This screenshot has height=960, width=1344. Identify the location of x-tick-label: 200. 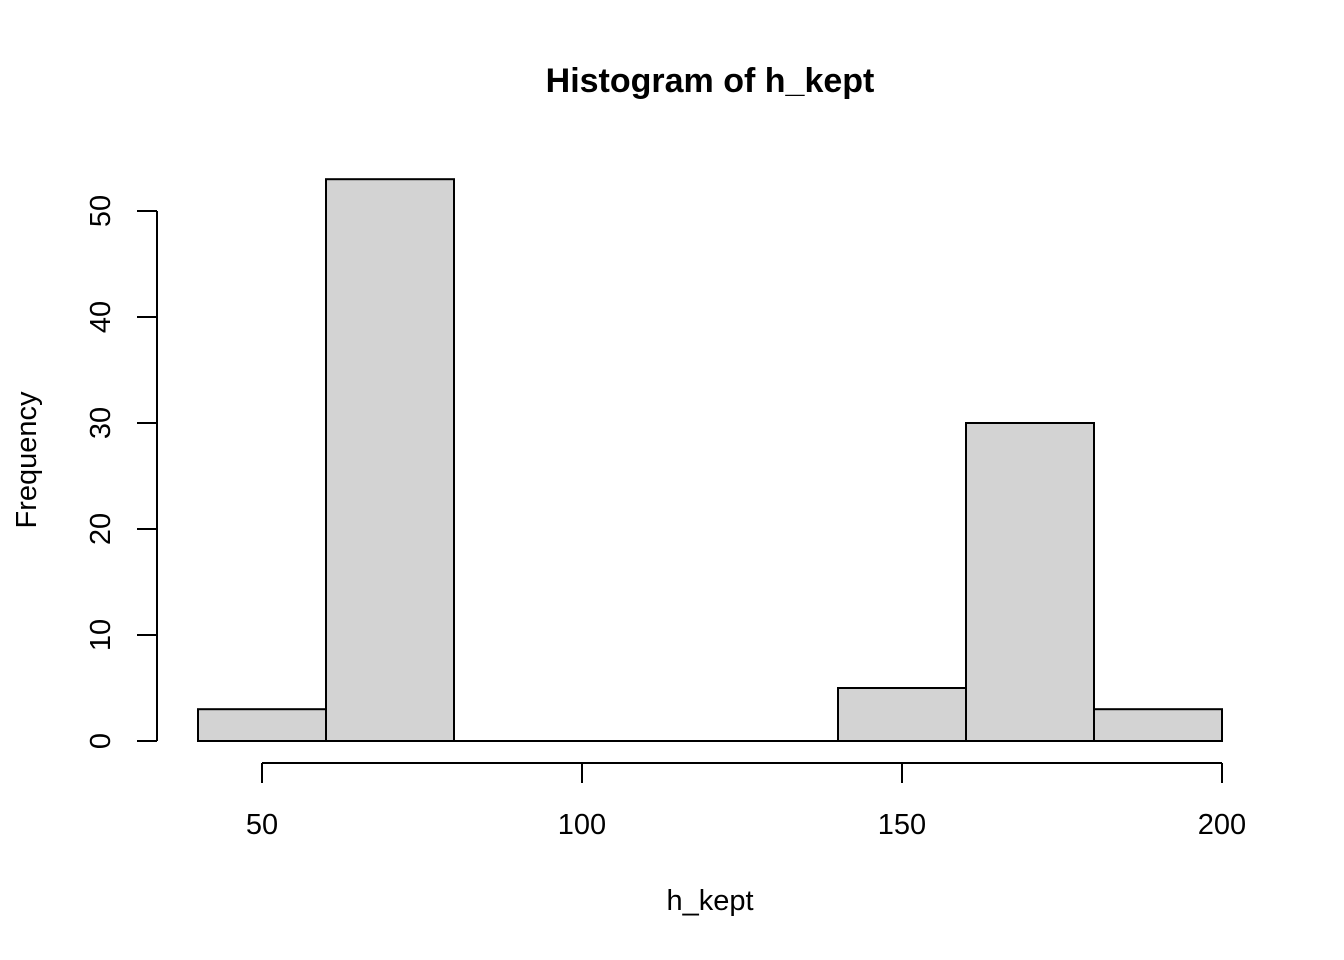
(1222, 825).